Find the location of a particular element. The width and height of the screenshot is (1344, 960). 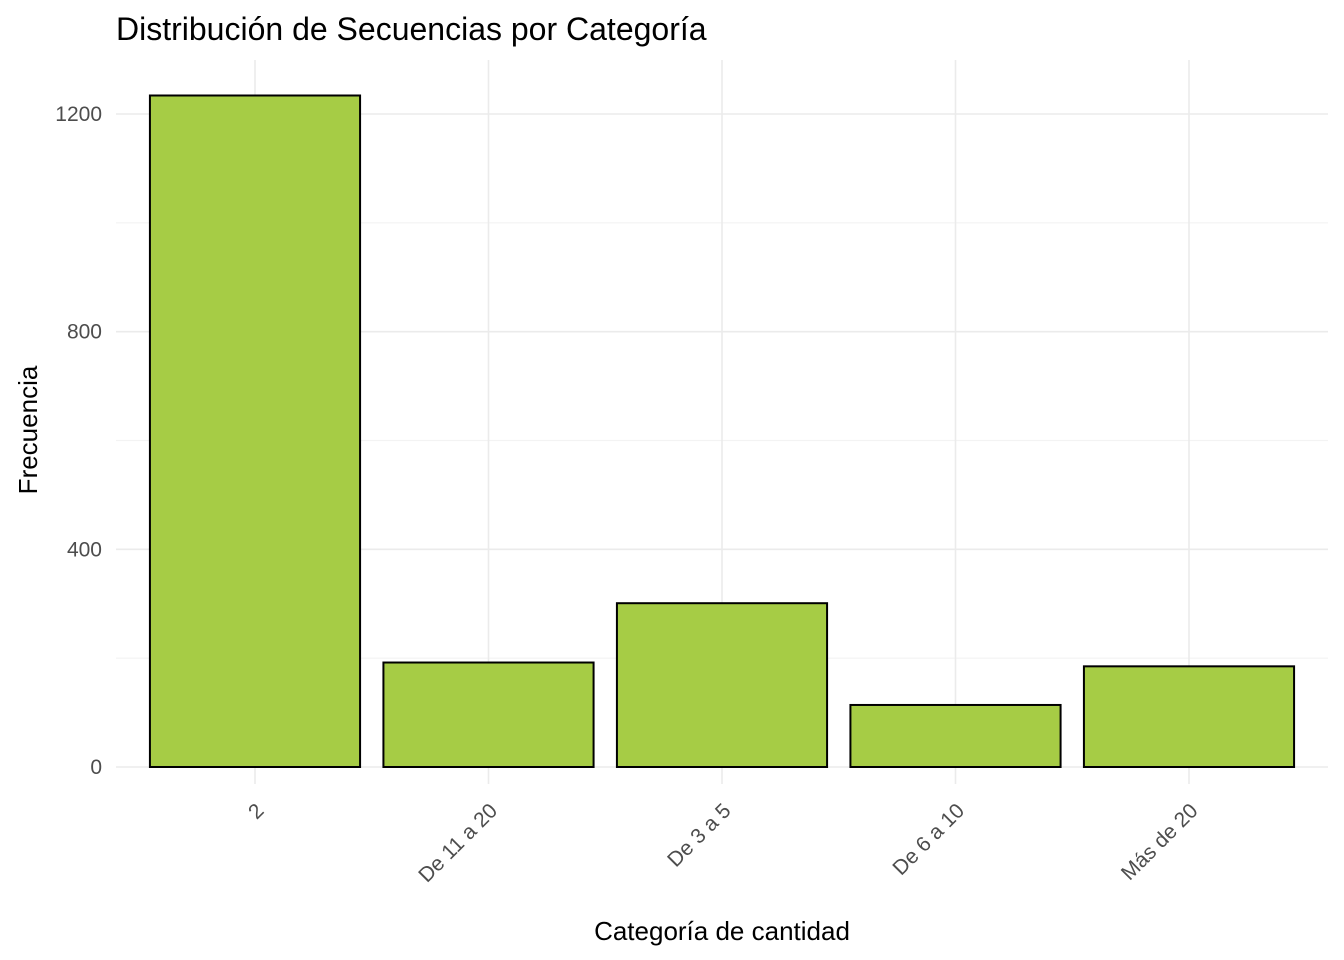

y-axis-title: Frecuencia is located at coordinates (28, 429).